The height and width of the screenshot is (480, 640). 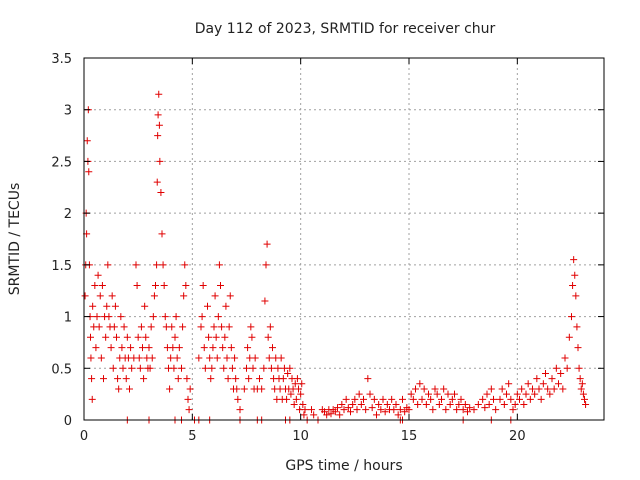 I want to click on x-tick-label: 10, so click(x=300, y=436).